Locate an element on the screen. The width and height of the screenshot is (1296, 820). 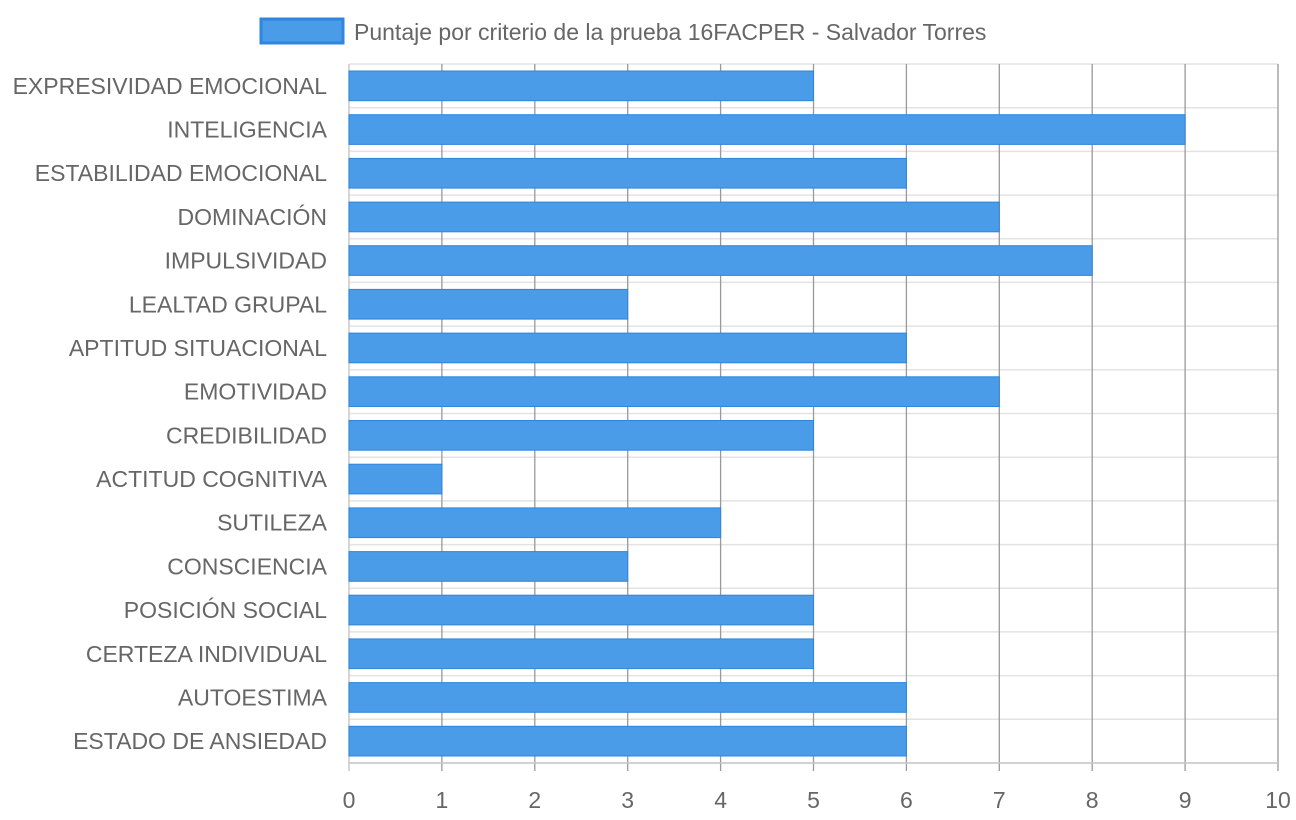
x-tick-label: 3 is located at coordinates (627, 800).